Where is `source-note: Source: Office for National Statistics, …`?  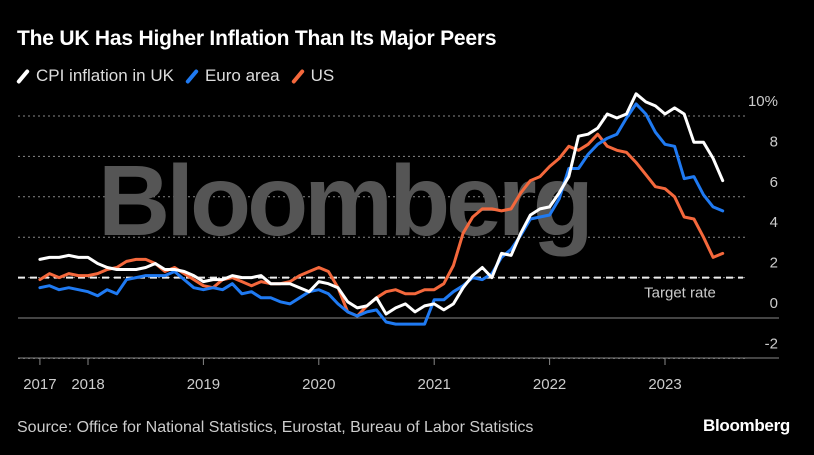
source-note: Source: Office for National Statistics, … is located at coordinates (275, 427).